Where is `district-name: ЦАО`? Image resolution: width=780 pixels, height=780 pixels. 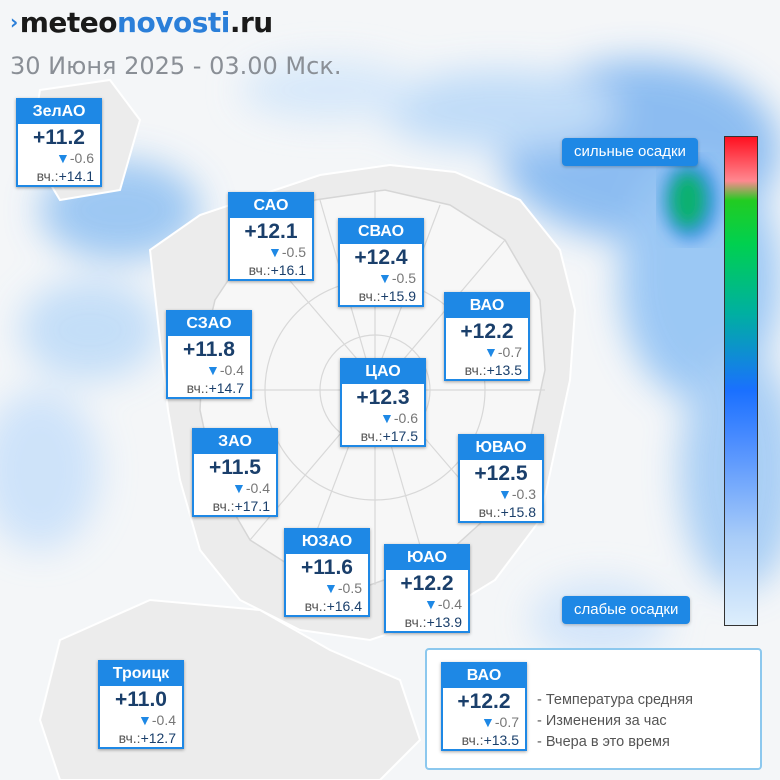 district-name: ЦАО is located at coordinates (383, 372).